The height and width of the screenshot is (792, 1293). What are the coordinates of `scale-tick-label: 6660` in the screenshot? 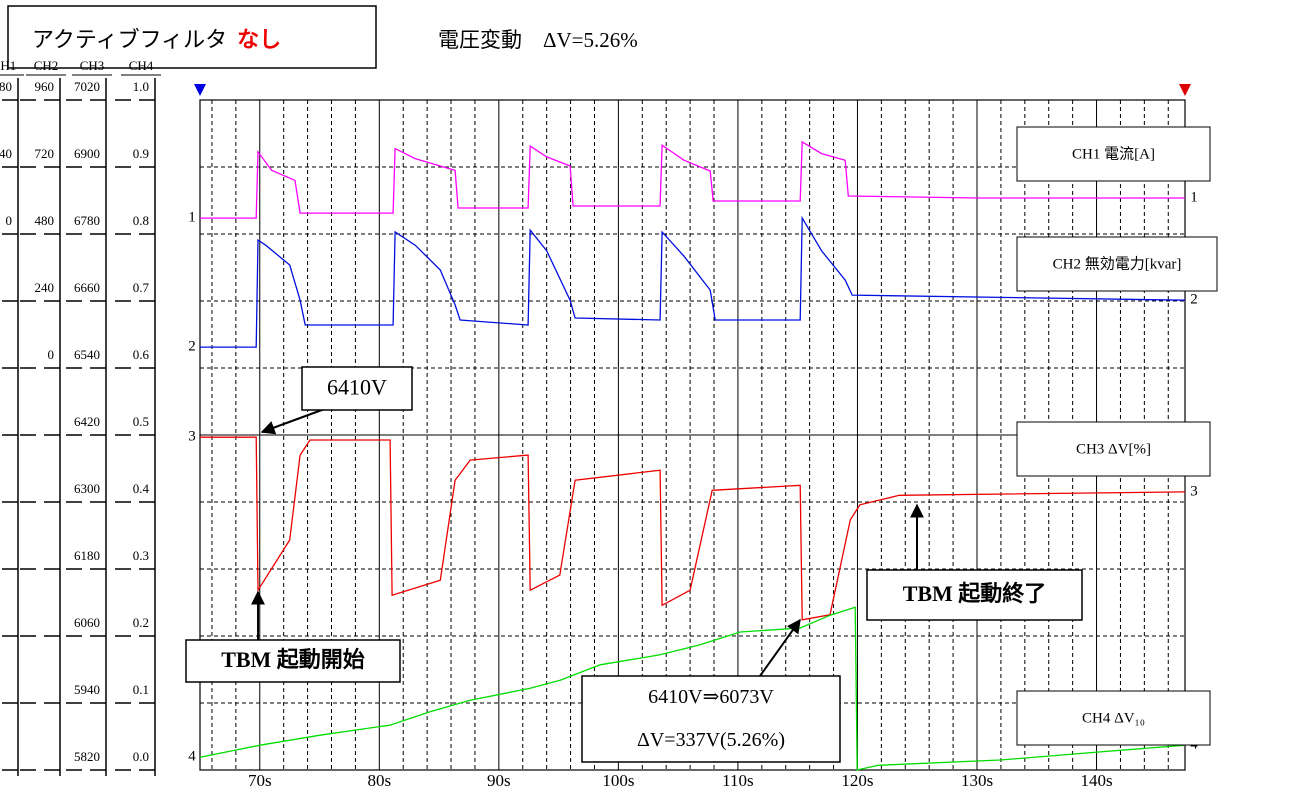 It's located at (87, 287).